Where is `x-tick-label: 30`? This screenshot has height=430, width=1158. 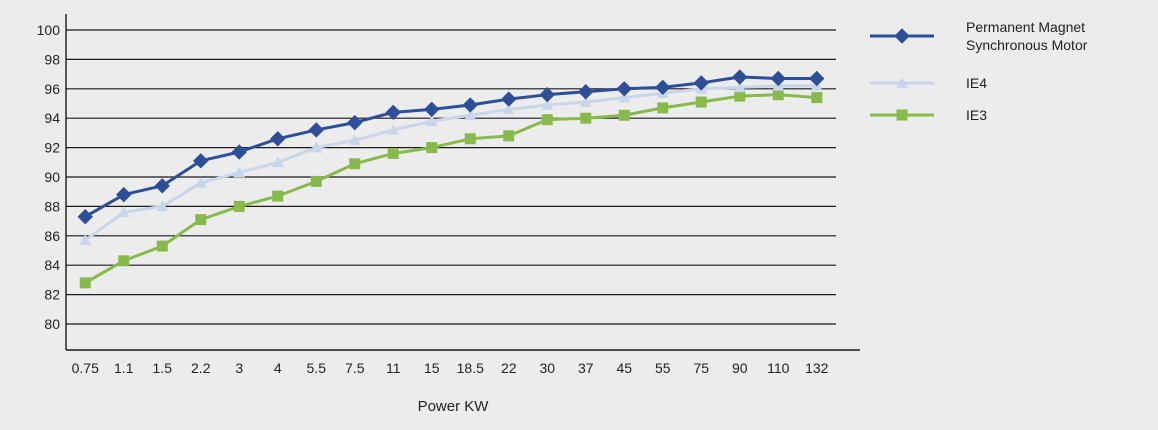
x-tick-label: 30 is located at coordinates (547, 368).